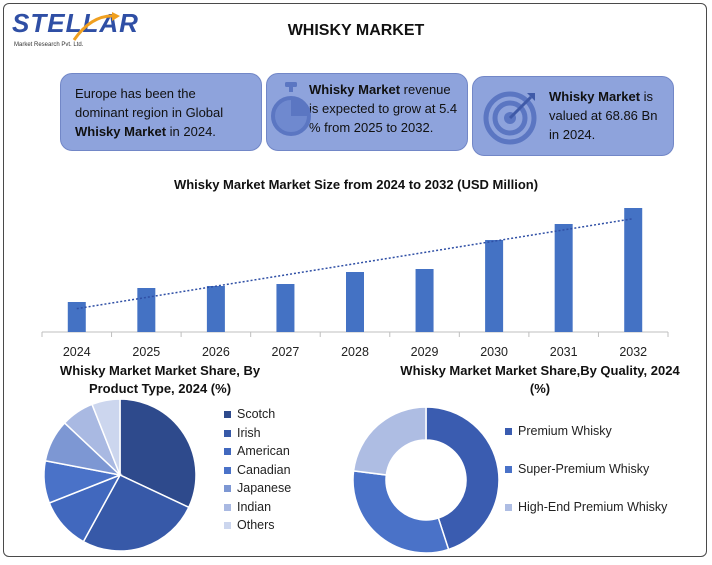 The image size is (712, 565). What do you see at coordinates (49, 45) in the screenshot?
I see `logo-subtitle: Market Research Pvt. Ltd.` at bounding box center [49, 45].